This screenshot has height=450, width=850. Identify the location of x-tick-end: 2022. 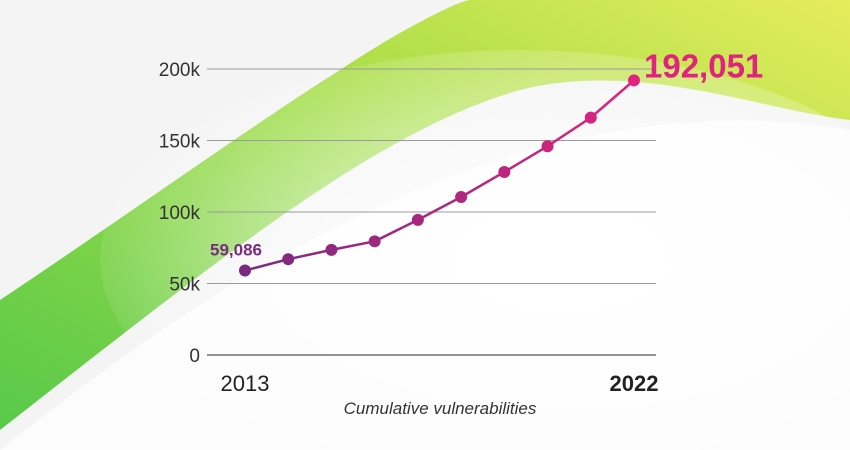
(634, 383).